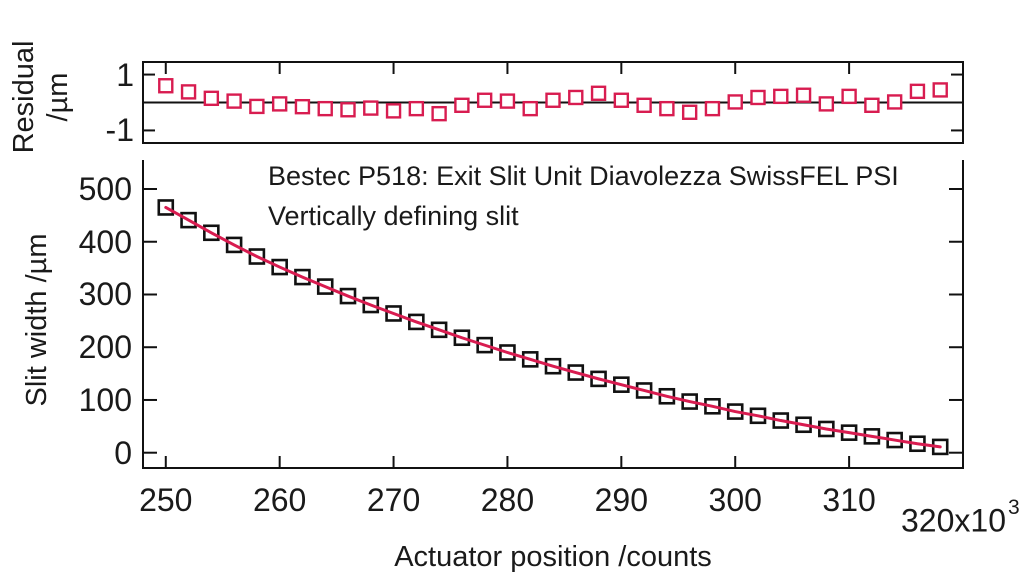 The height and width of the screenshot is (583, 1024). What do you see at coordinates (953, 520) in the screenshot?
I see `x-axis-end-label-base: 320x10` at bounding box center [953, 520].